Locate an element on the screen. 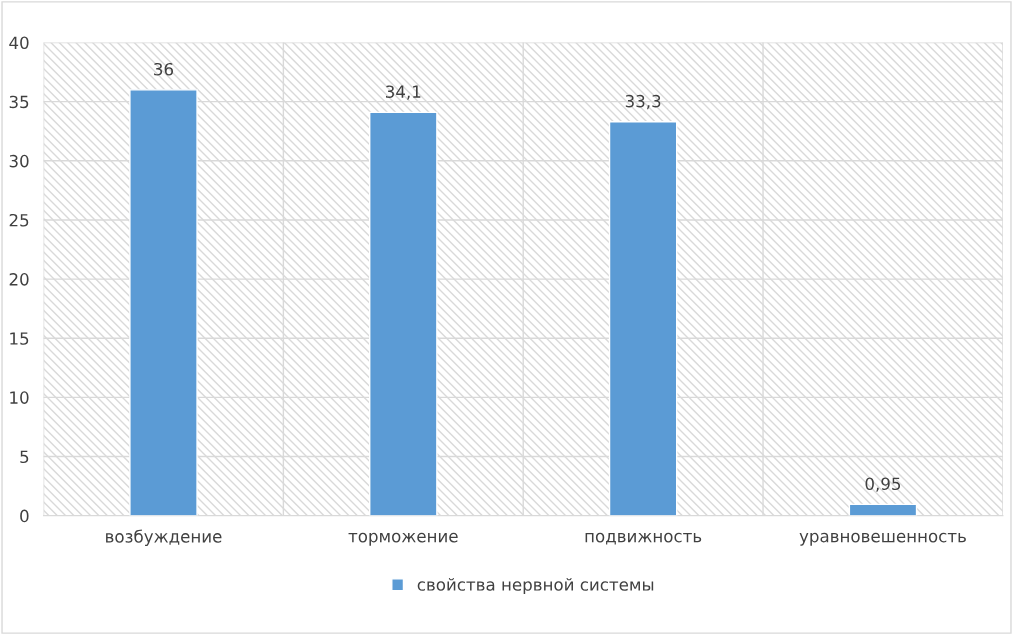 The image size is (1013, 635). data-label: 0,95 is located at coordinates (883, 484).